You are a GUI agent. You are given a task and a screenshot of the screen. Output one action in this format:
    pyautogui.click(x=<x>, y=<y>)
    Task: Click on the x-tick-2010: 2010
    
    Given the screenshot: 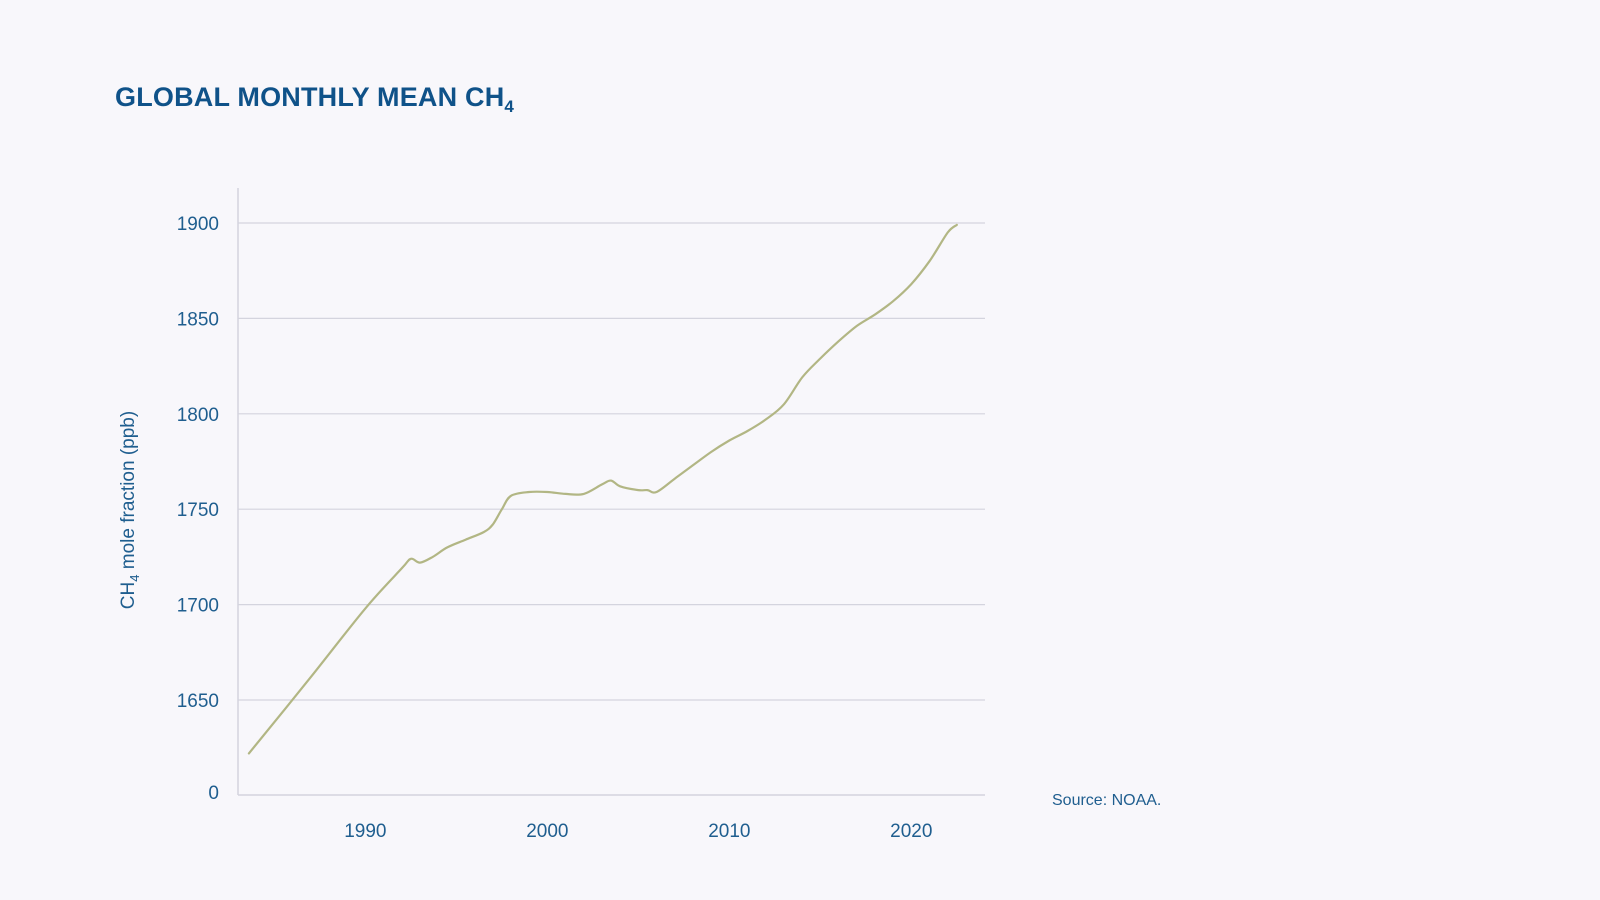 What is the action you would take?
    pyautogui.click(x=729, y=831)
    